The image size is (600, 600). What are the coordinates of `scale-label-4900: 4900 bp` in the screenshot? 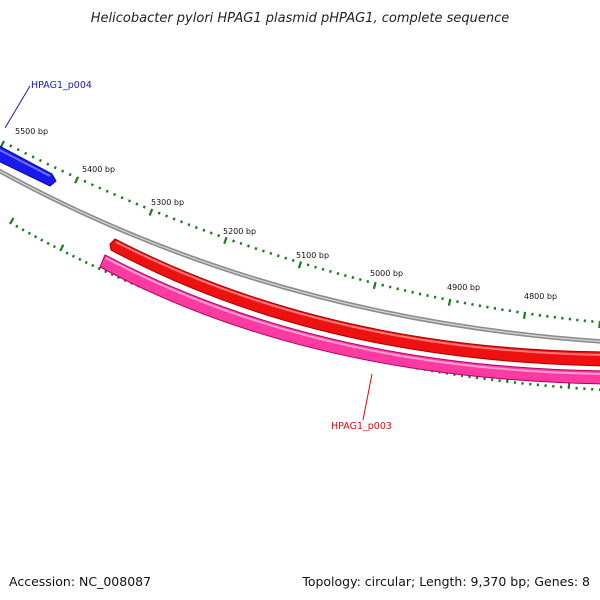 It's located at (463, 287).